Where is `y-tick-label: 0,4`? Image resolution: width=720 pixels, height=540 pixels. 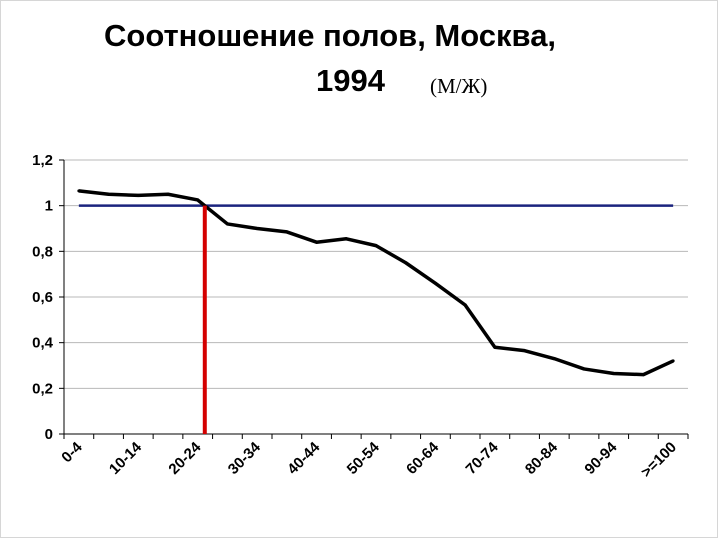
y-tick-label: 0,4 is located at coordinates (43, 343).